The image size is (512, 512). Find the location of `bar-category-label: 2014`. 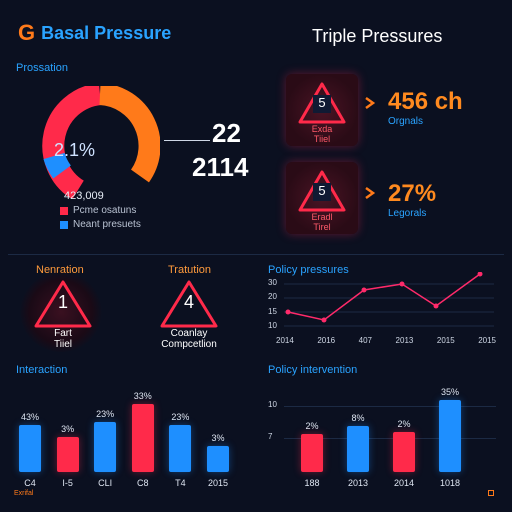

bar-category-label: 2014 is located at coordinates (404, 483).